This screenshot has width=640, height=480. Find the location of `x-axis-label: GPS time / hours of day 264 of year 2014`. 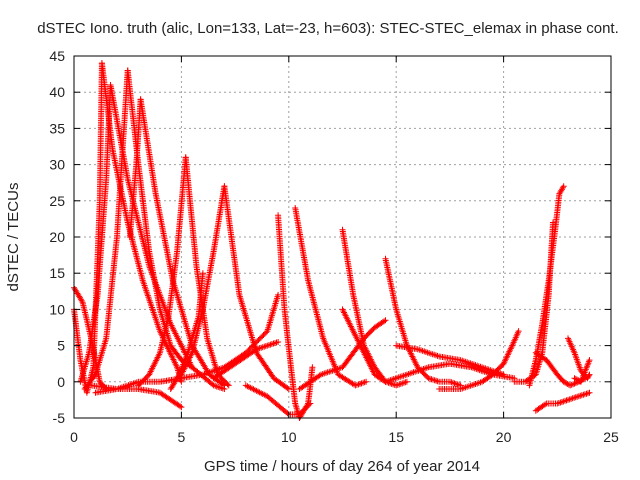

x-axis-label: GPS time / hours of day 264 of year 2014 is located at coordinates (342, 466).